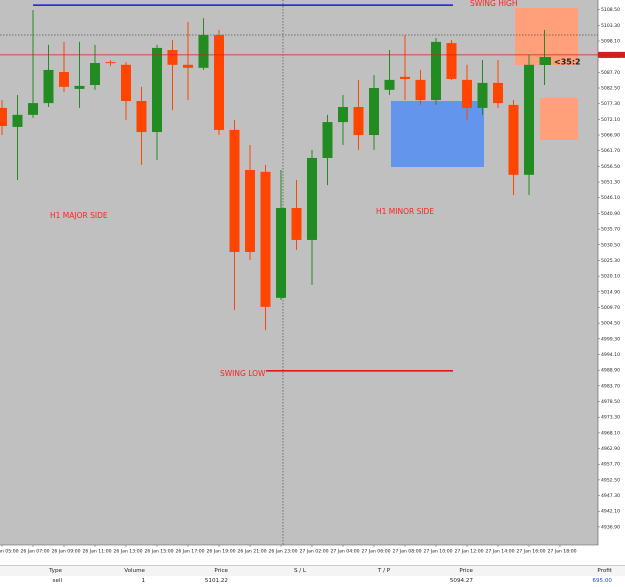 The width and height of the screenshot is (625, 587). I want to click on table-header: Type Volume Price S / L T / P Price Profit, so click(312, 571).